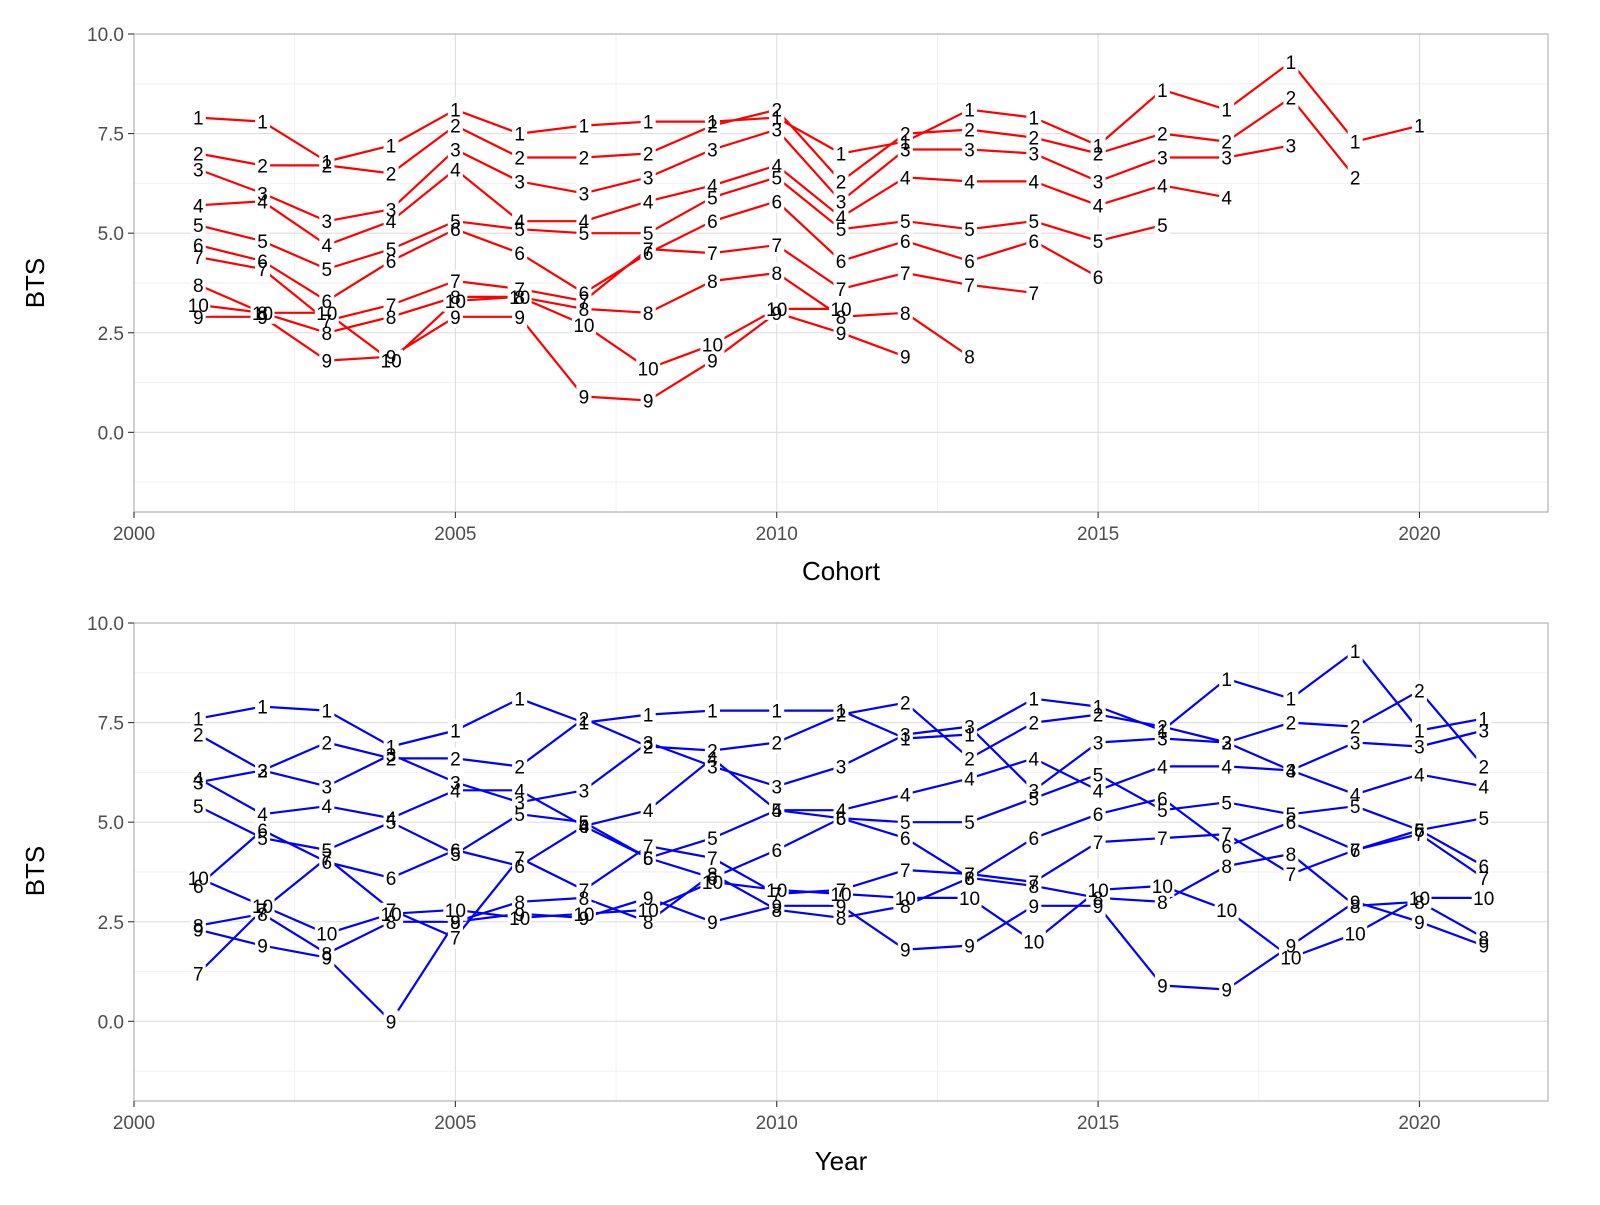  I want to click on x-tick-label: 2020, so click(1419, 534).